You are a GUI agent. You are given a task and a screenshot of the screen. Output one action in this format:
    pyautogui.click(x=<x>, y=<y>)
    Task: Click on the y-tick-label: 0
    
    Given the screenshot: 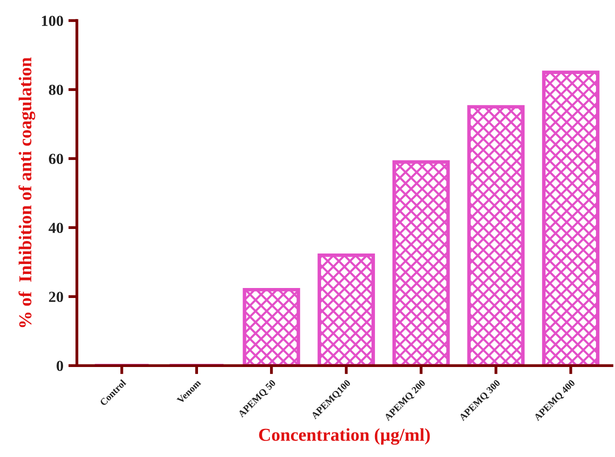 What is the action you would take?
    pyautogui.click(x=60, y=366)
    